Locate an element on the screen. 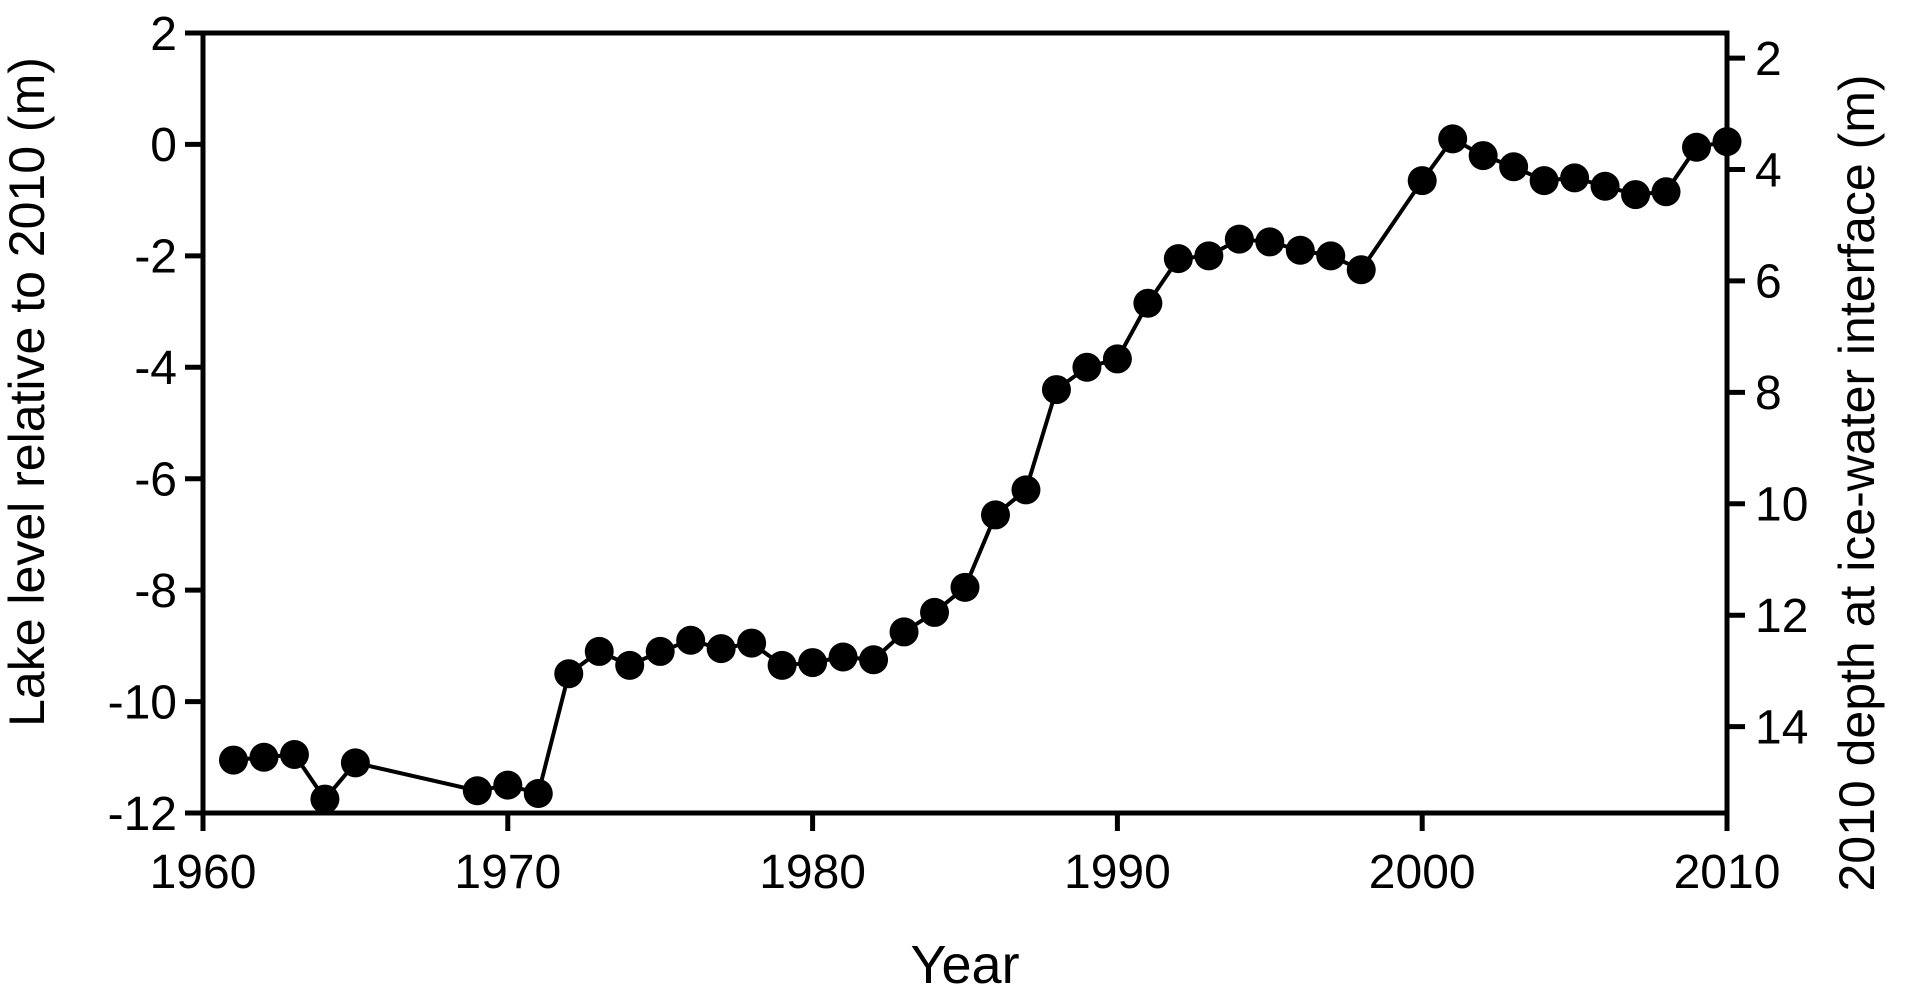 This screenshot has height=1000, width=1916. data-point-1969 is located at coordinates (477, 791).